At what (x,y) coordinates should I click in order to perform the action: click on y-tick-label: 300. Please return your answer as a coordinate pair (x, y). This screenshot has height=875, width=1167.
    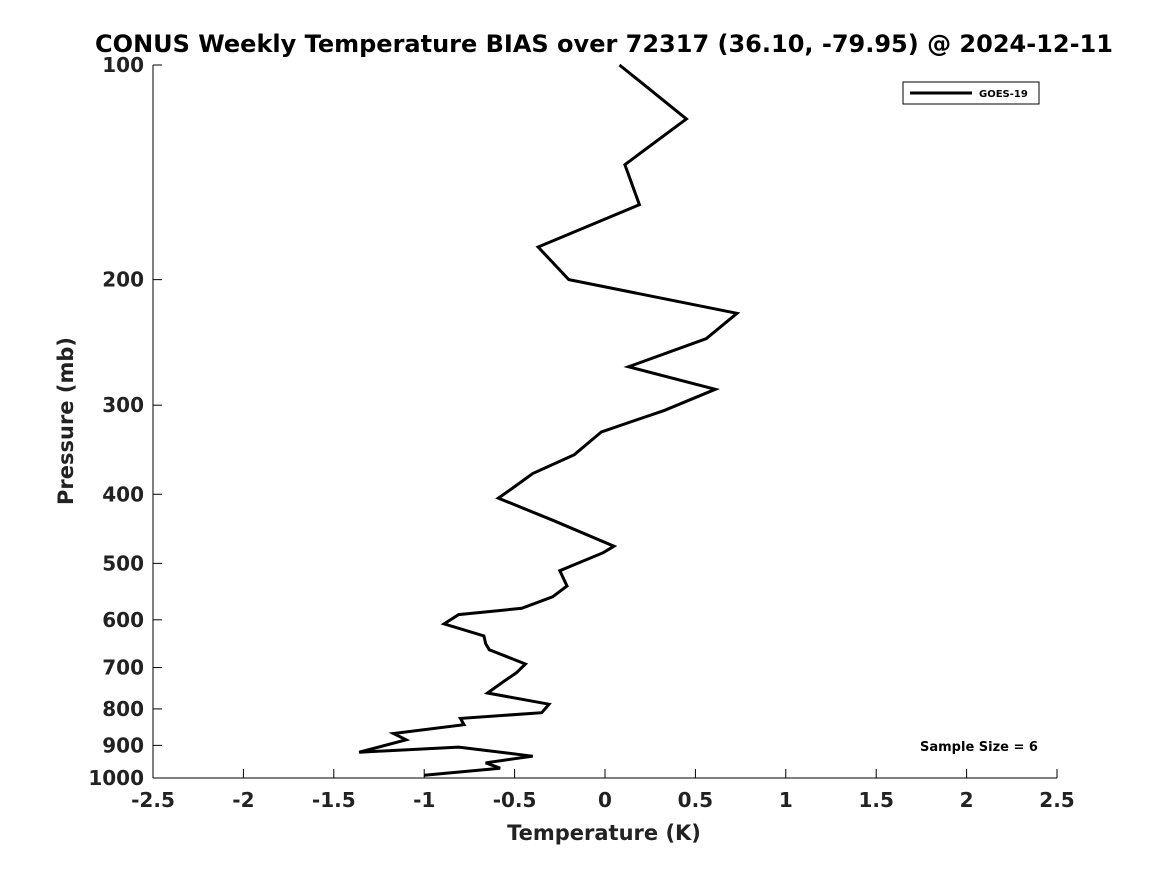
    Looking at the image, I should click on (123, 405).